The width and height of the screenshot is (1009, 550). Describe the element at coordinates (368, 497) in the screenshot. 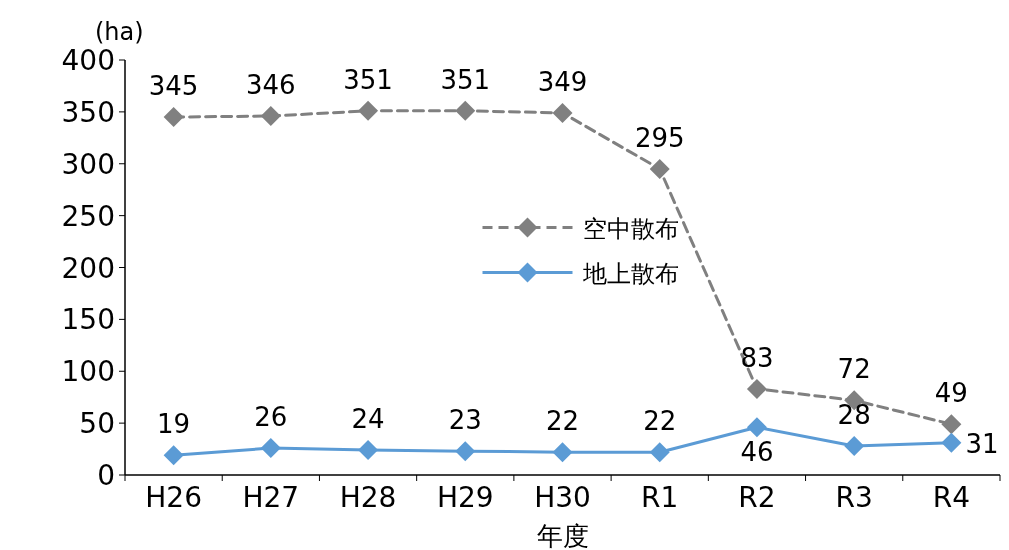

I see `x-tick-label: H28` at that location.